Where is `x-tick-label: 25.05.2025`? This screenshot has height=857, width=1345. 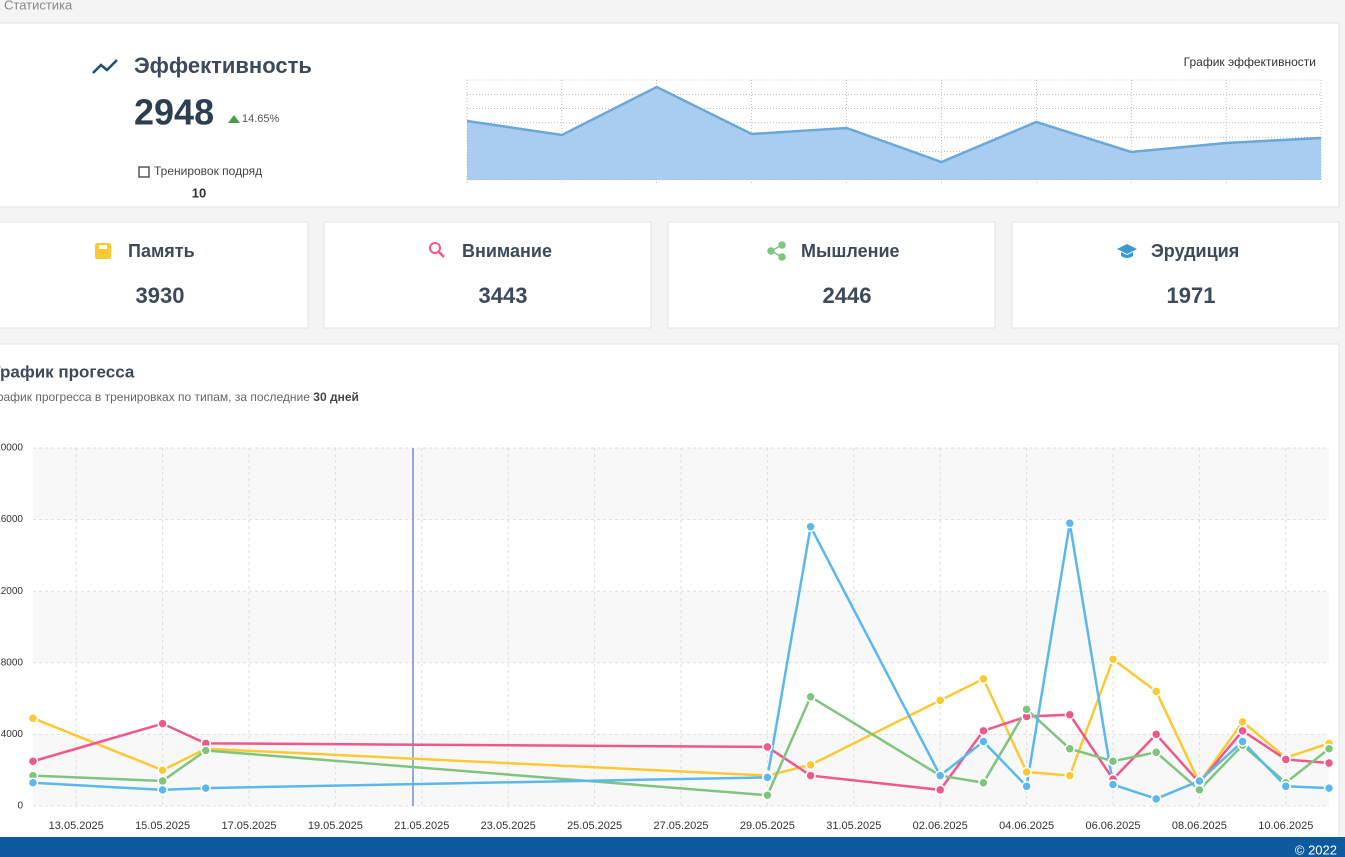 x-tick-label: 25.05.2025 is located at coordinates (594, 826).